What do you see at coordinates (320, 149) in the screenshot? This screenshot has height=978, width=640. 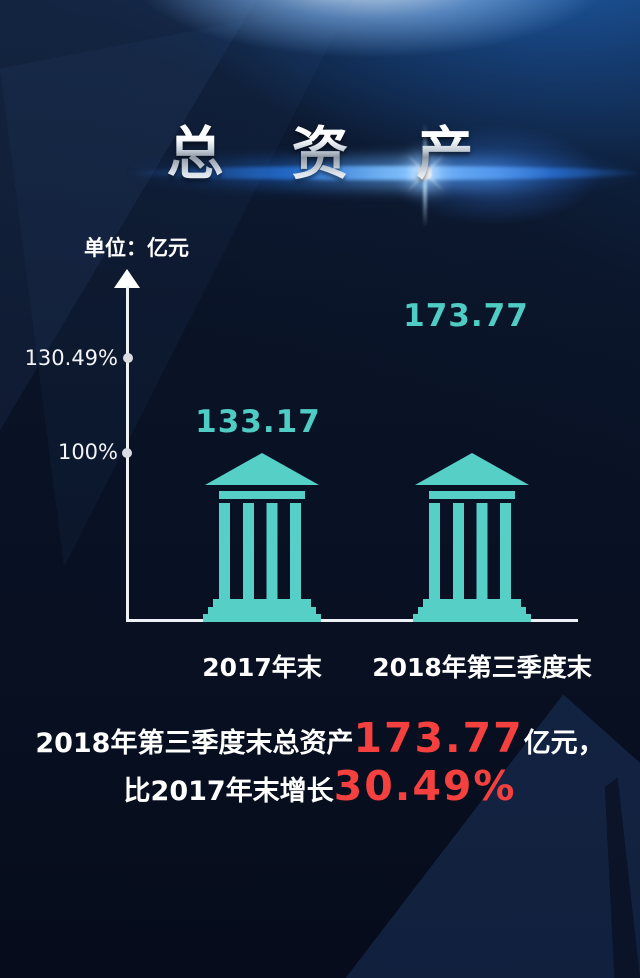 I see `page-title: 总 资 产` at bounding box center [320, 149].